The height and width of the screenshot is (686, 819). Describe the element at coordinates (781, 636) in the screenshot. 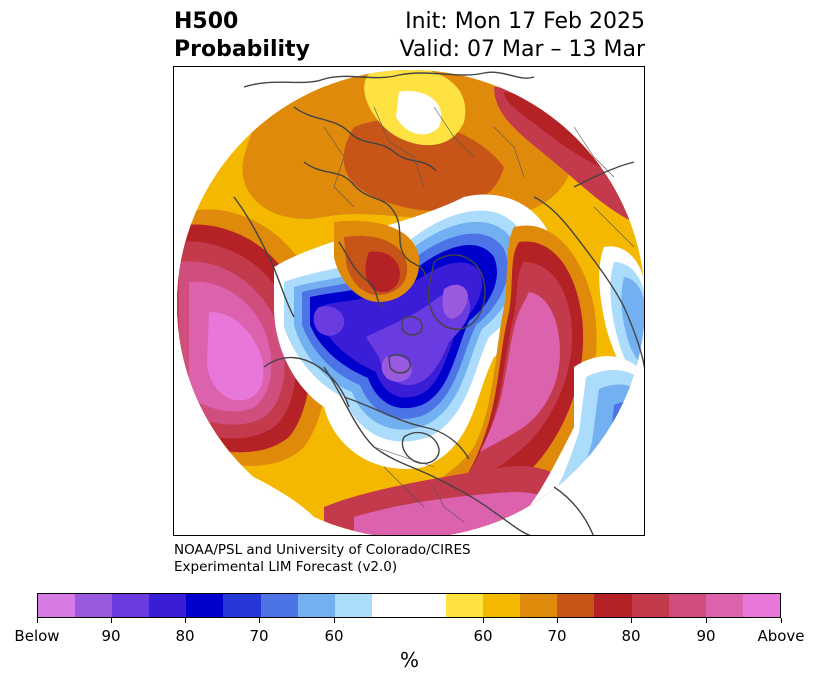

I see `tick-label: Above` at that location.